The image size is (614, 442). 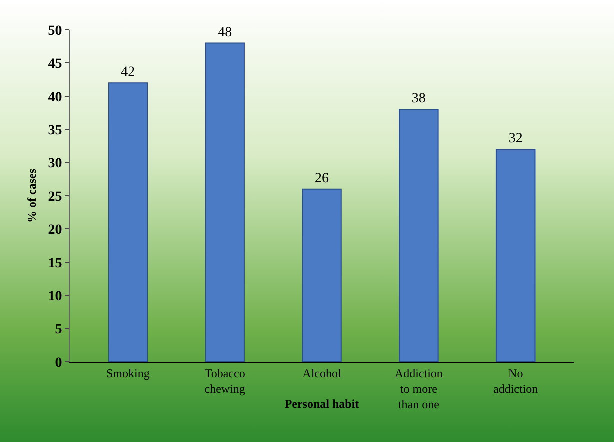 What do you see at coordinates (58, 363) in the screenshot?
I see `y-tick-label: 0` at bounding box center [58, 363].